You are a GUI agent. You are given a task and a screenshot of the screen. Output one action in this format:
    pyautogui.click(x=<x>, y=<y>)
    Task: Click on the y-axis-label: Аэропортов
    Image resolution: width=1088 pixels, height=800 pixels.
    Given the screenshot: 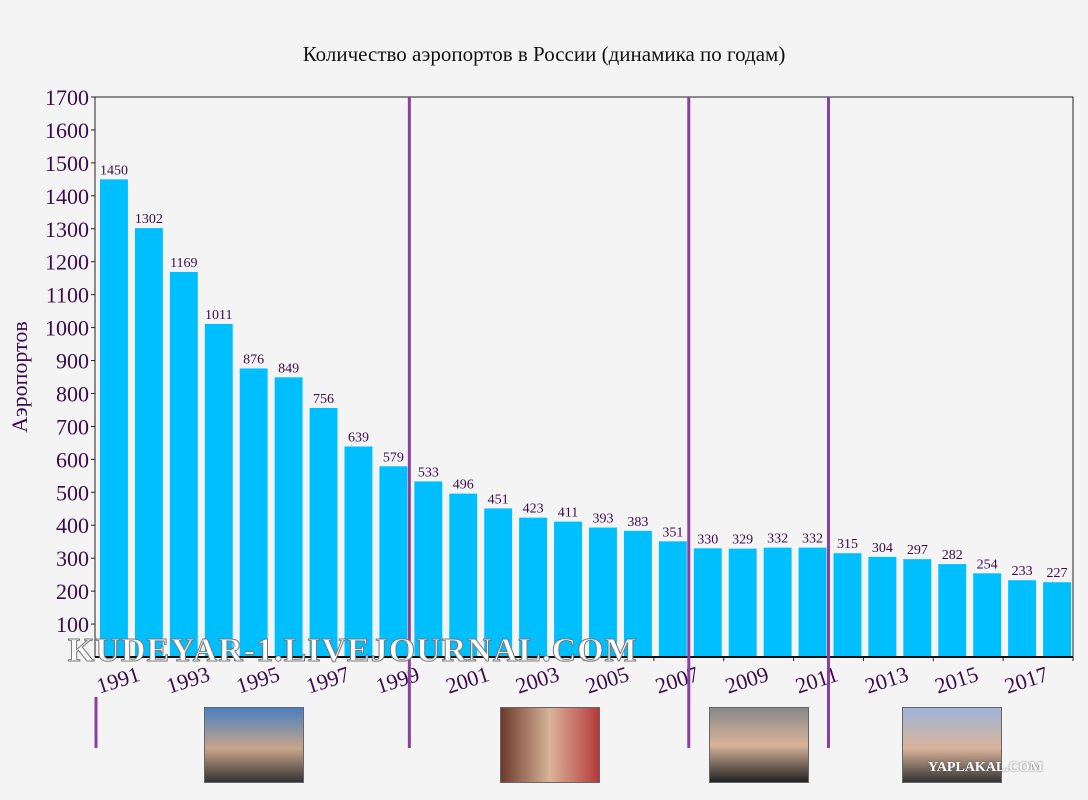 What is the action you would take?
    pyautogui.click(x=19, y=377)
    